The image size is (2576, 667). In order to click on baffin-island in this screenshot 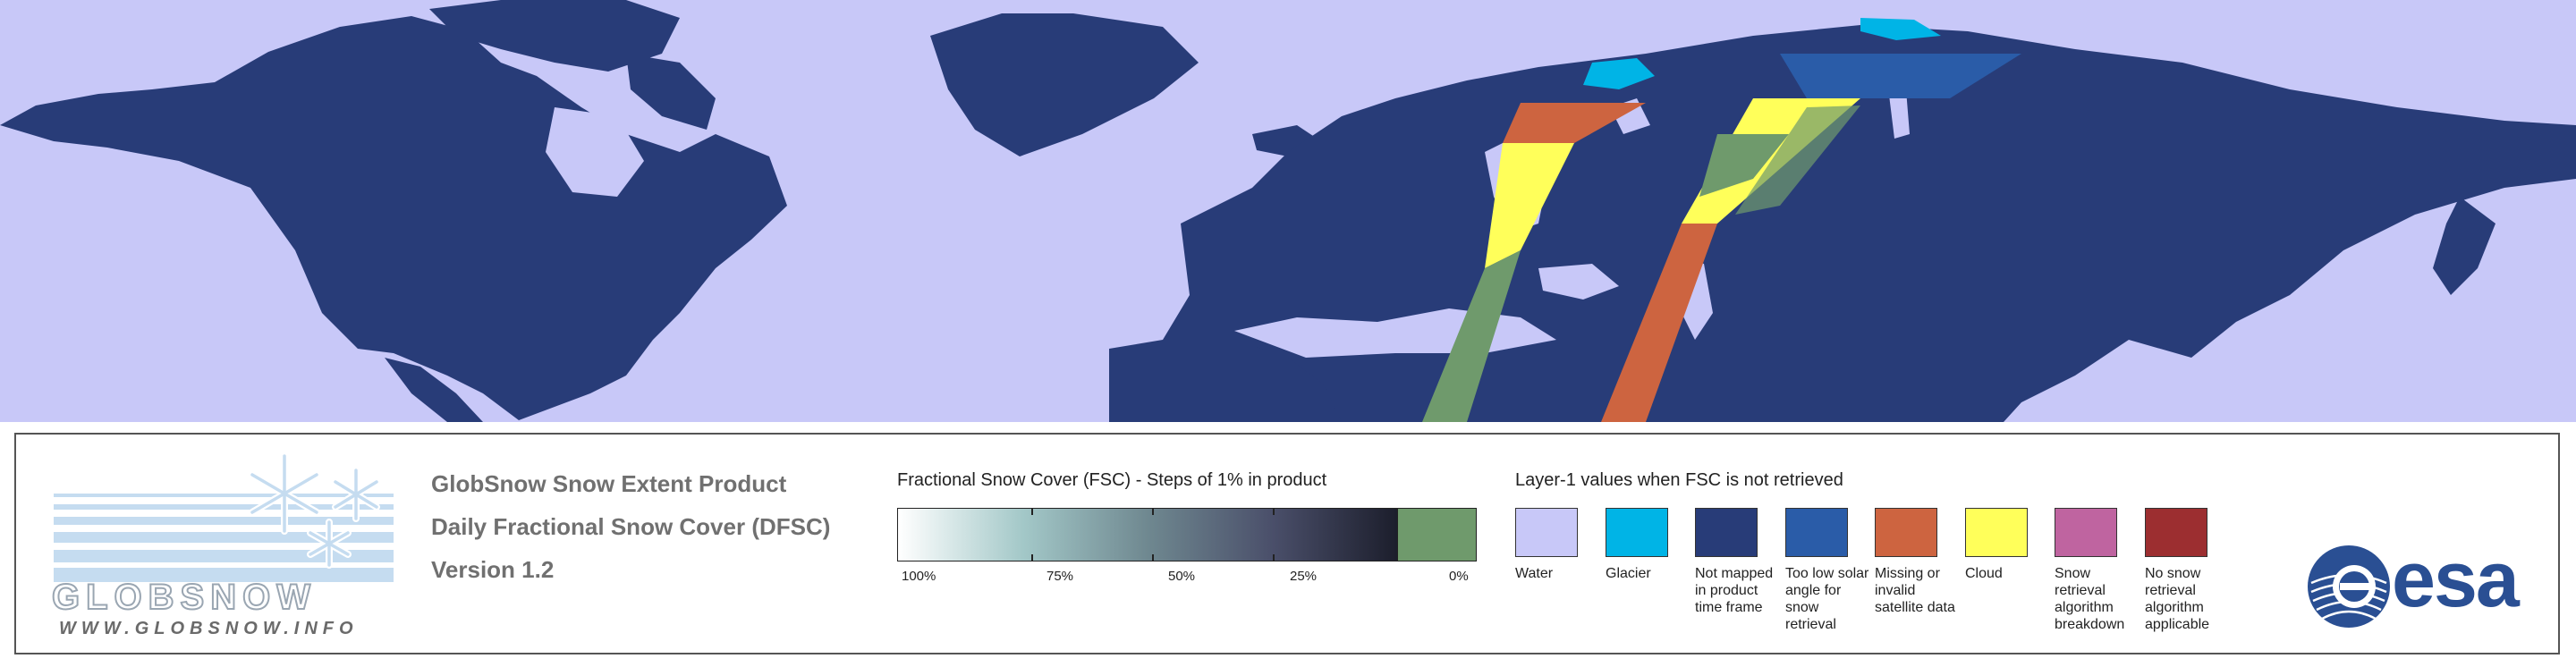, I will do `click(671, 92)`.